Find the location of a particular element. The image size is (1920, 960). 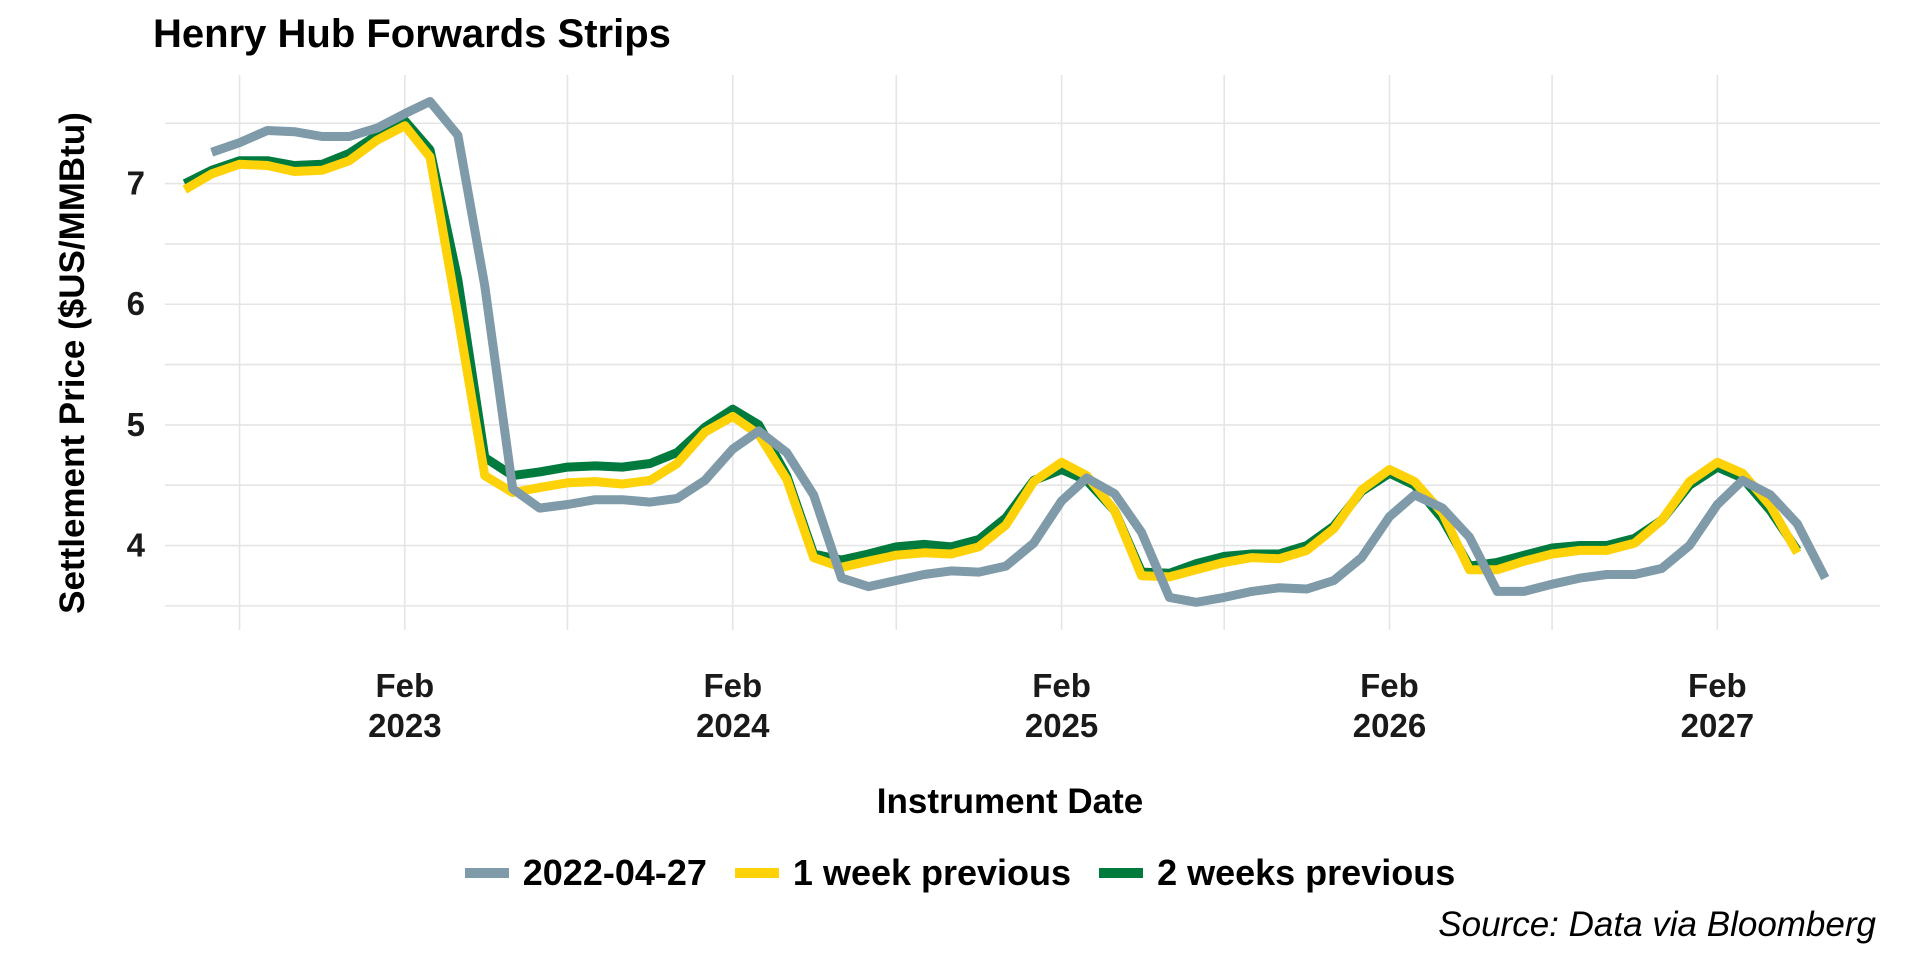

x-tick-label: Feb 2025 is located at coordinates (1061, 705).